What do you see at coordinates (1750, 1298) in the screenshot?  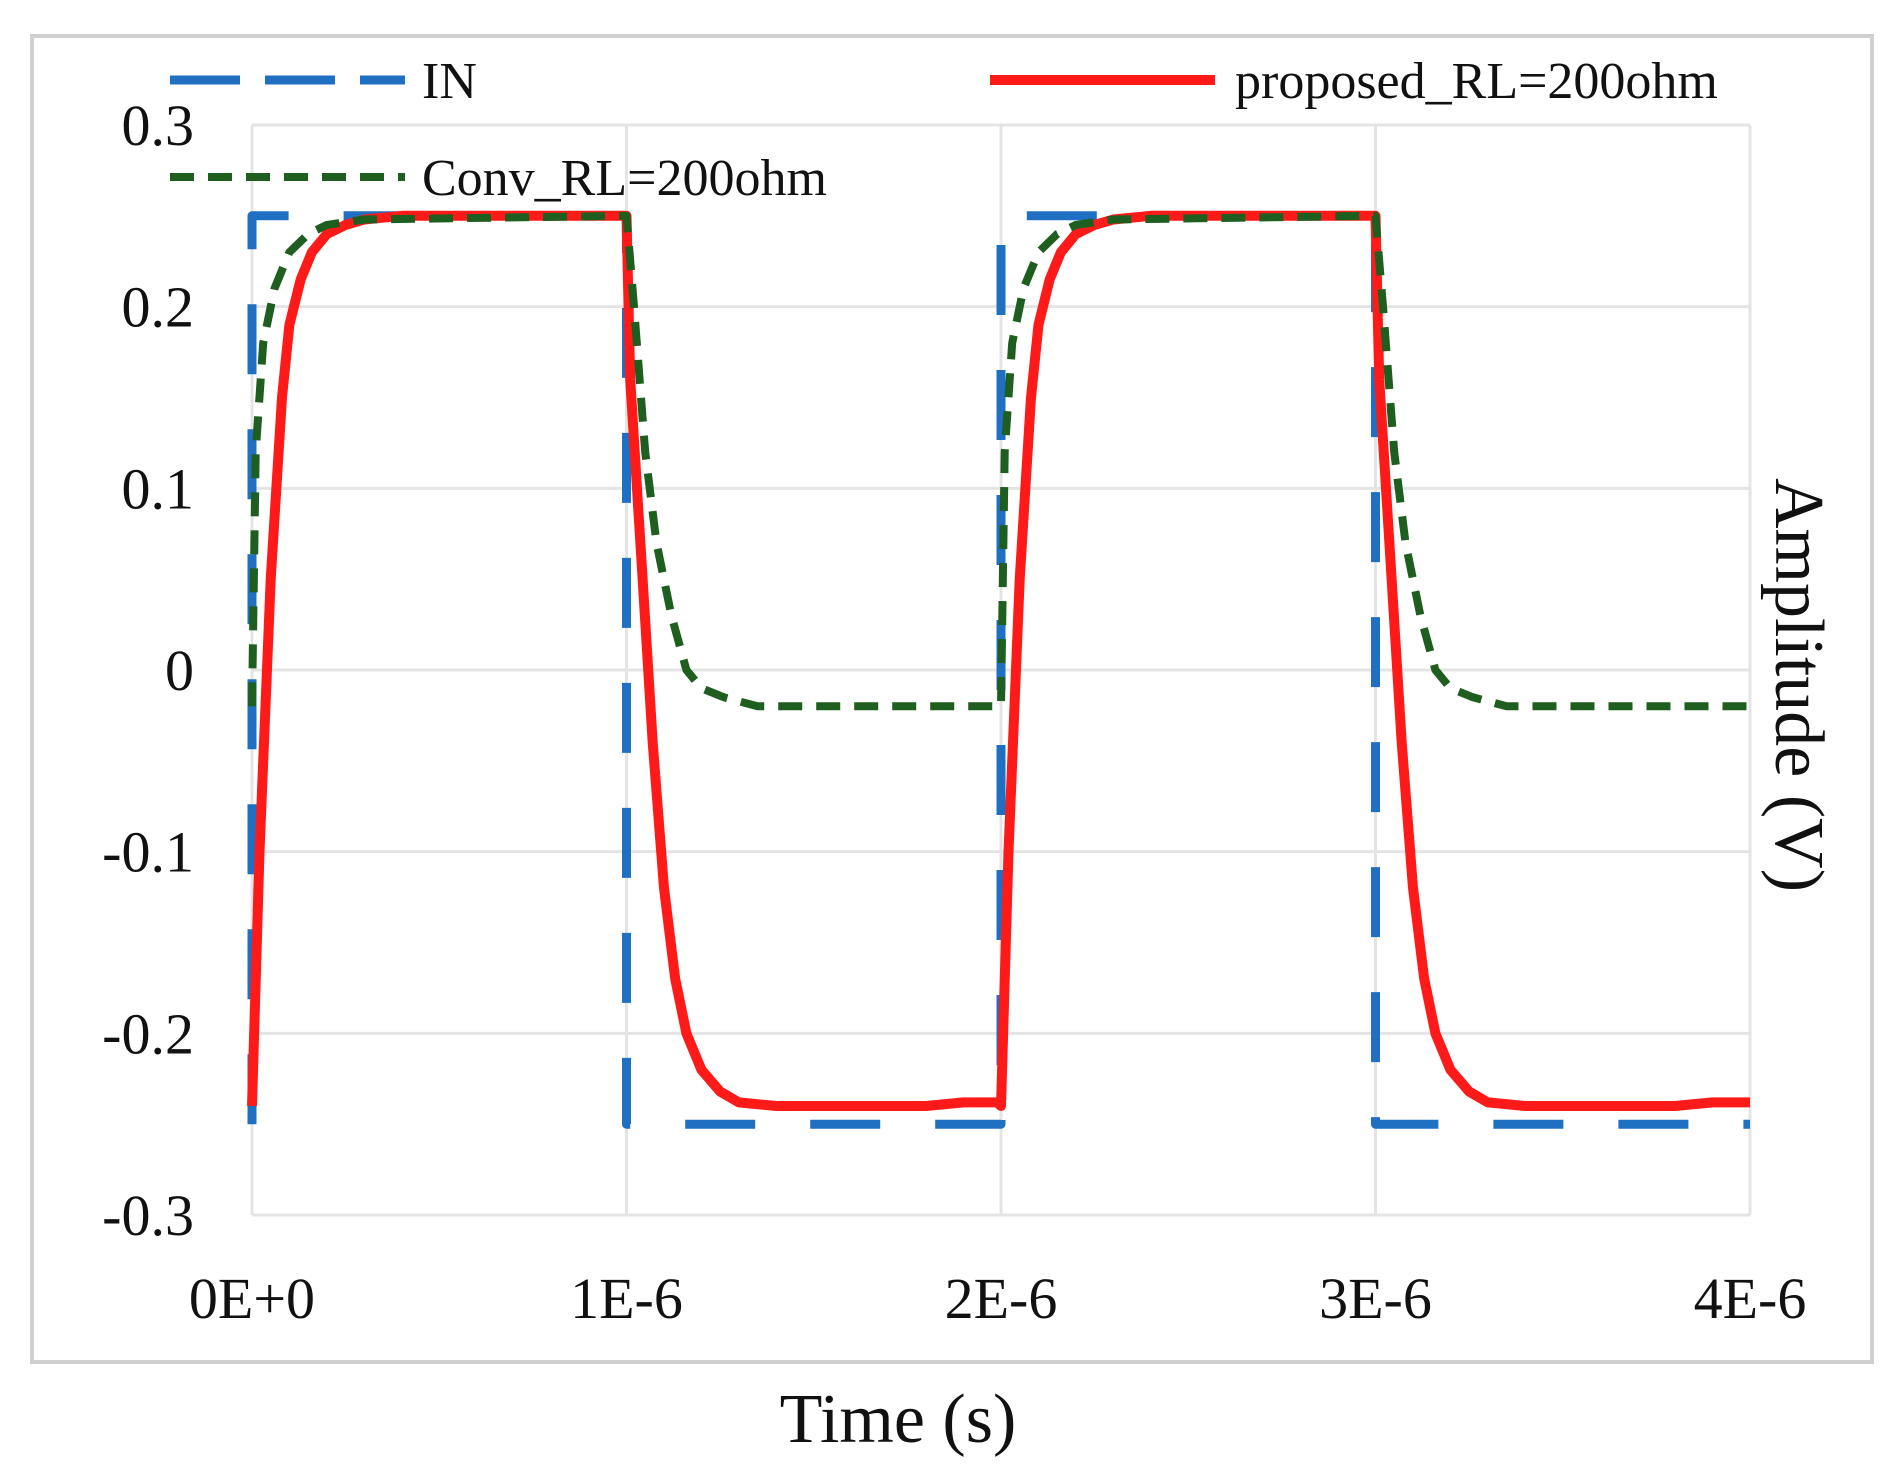 I see `x-tick-label: 4E-6` at bounding box center [1750, 1298].